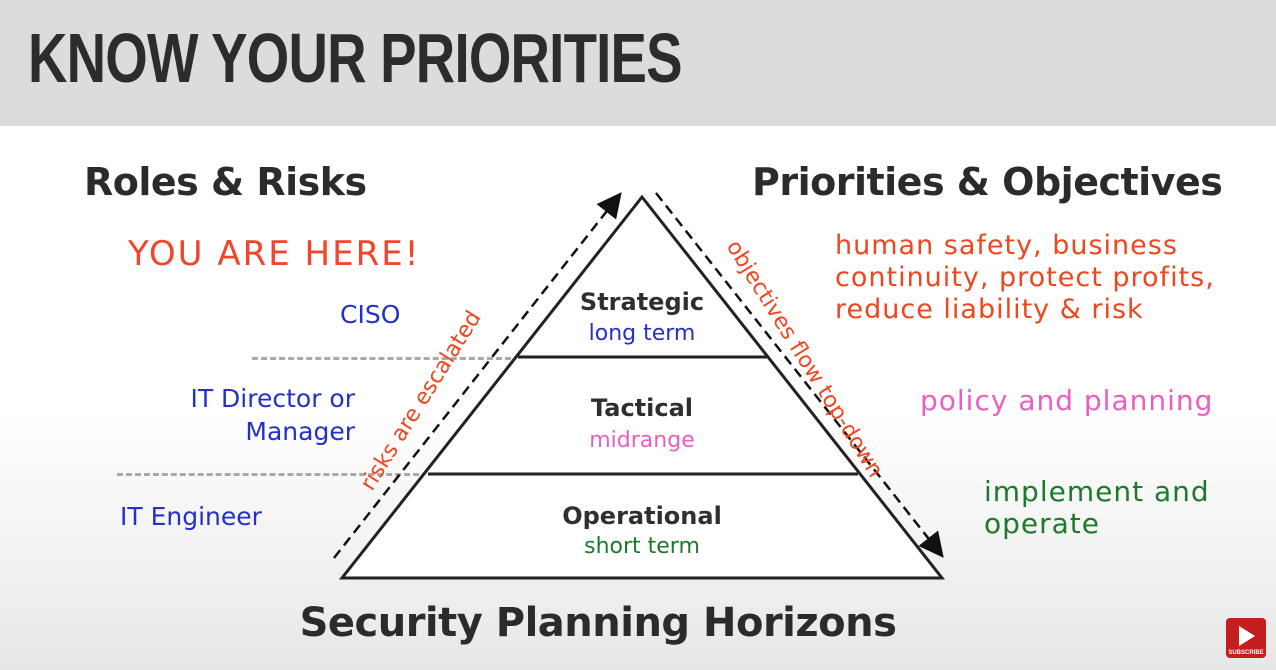 This screenshot has height=670, width=1276. What do you see at coordinates (641, 440) in the screenshot?
I see `tier-tactical-term: midrange` at bounding box center [641, 440].